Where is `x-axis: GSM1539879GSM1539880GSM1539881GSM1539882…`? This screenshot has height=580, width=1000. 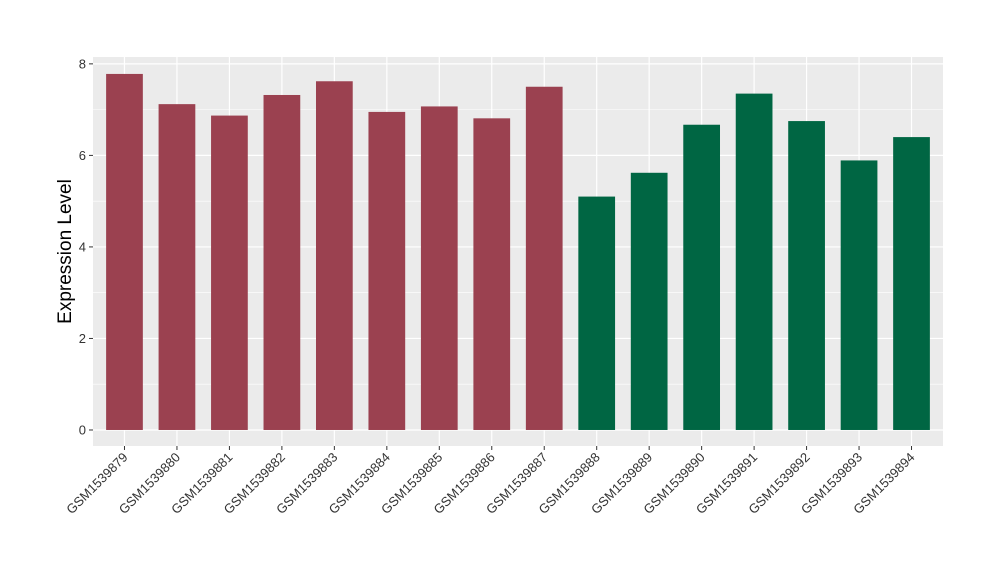
x-axis: GSM1539879GSM1539880GSM1539881GSM1539882… is located at coordinates (490, 481).